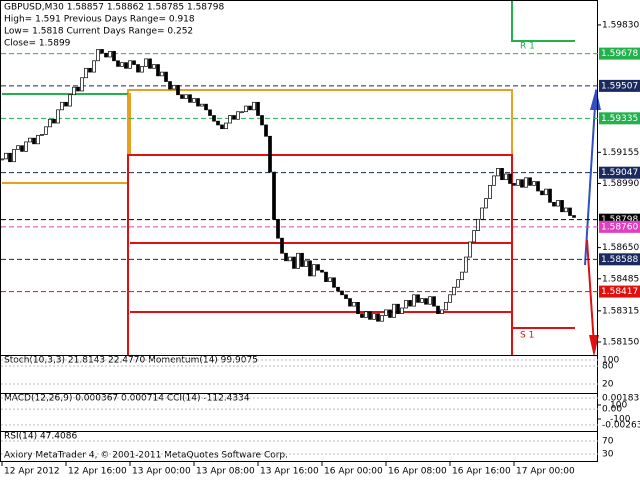 This screenshot has height=480, width=640. I want to click on arrow-head, so click(595, 99).